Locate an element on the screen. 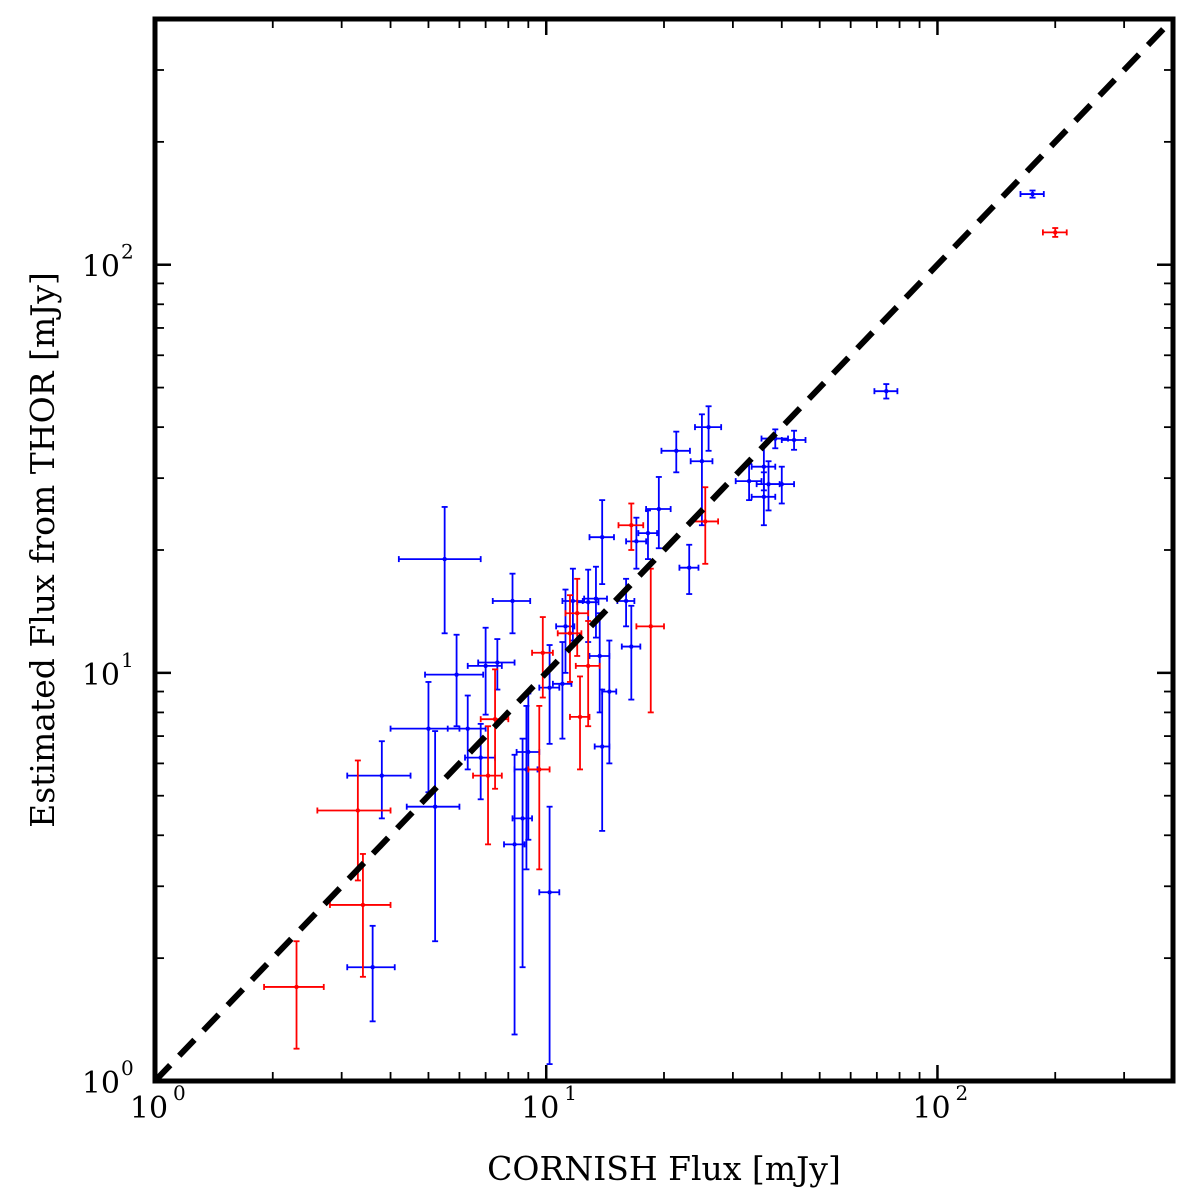  x-axis-label: CORNISH Flux [mJy] is located at coordinates (664, 1168).